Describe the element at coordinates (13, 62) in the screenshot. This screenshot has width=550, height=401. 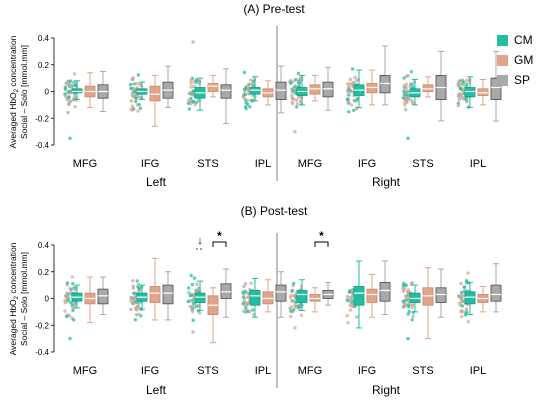
I see `panel-a-y-label-l1b: concentration` at that location.